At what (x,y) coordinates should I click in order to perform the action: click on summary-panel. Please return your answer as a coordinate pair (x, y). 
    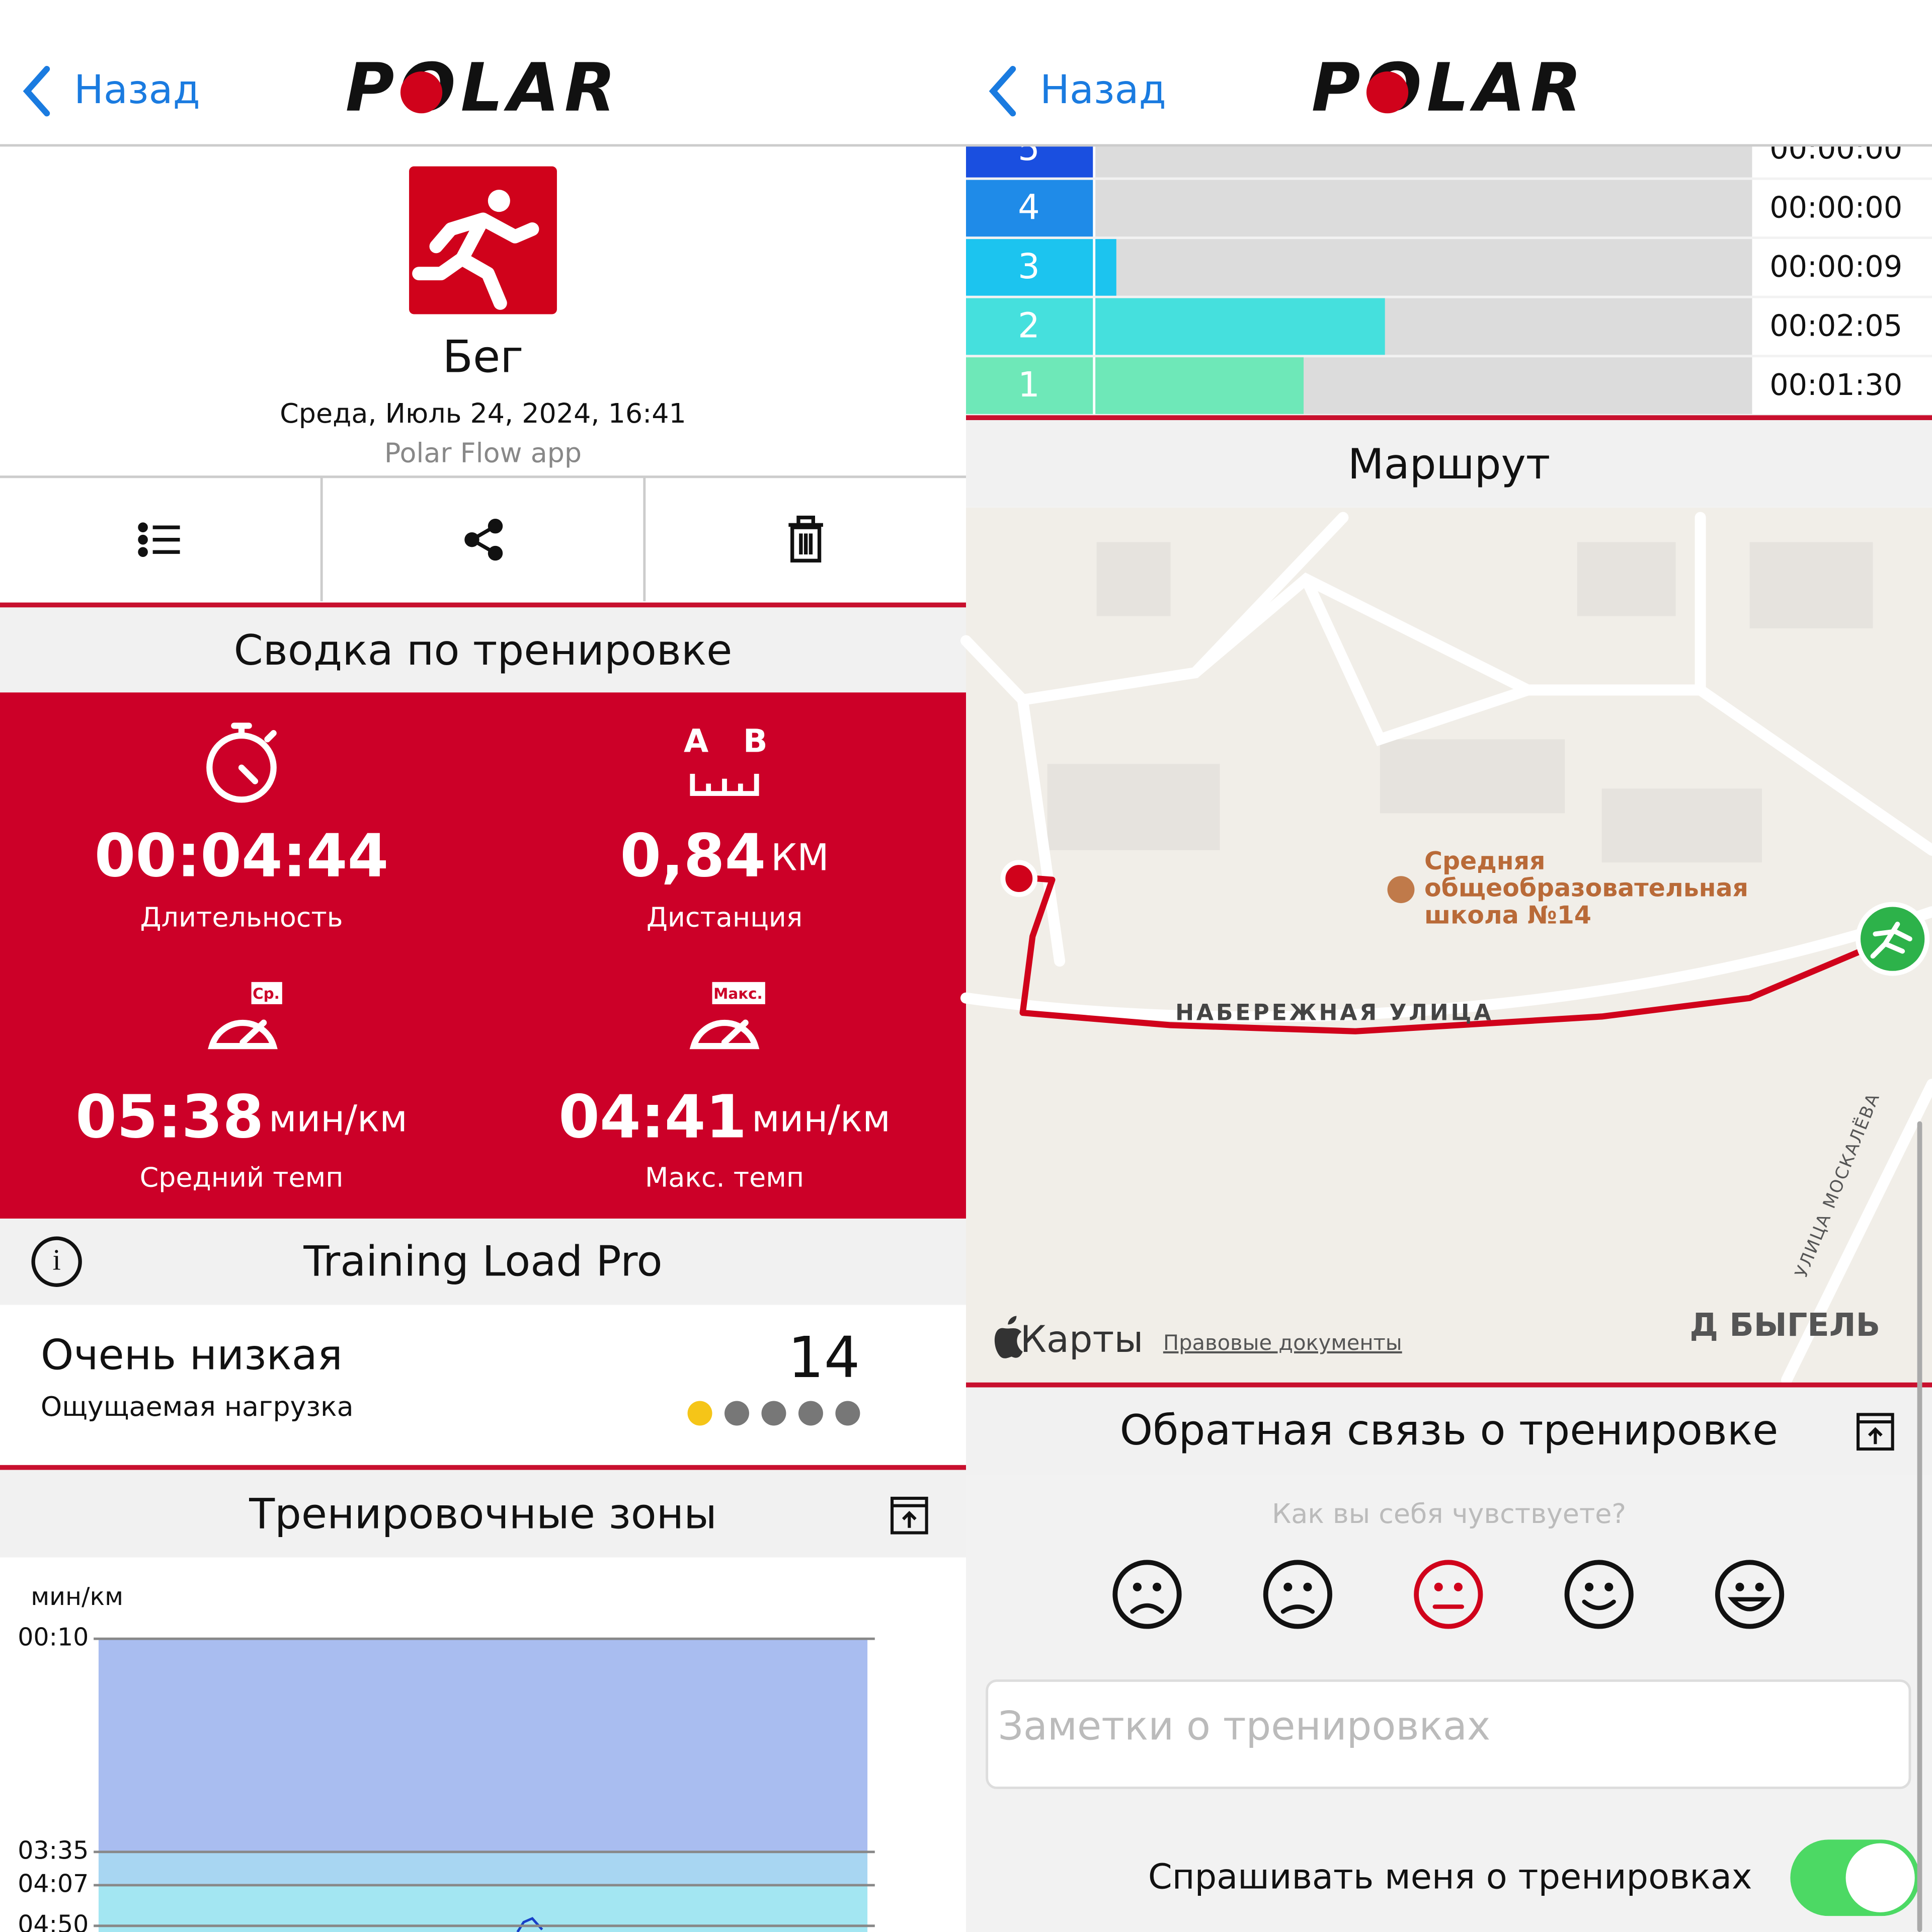
    Looking at the image, I should click on (483, 956).